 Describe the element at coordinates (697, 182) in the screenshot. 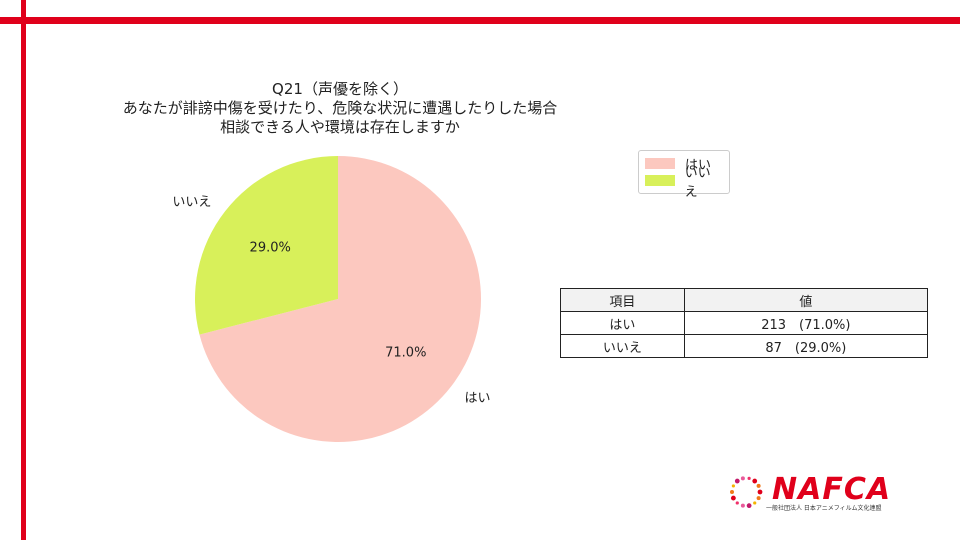

I see `legend-label-no: いいえ` at that location.